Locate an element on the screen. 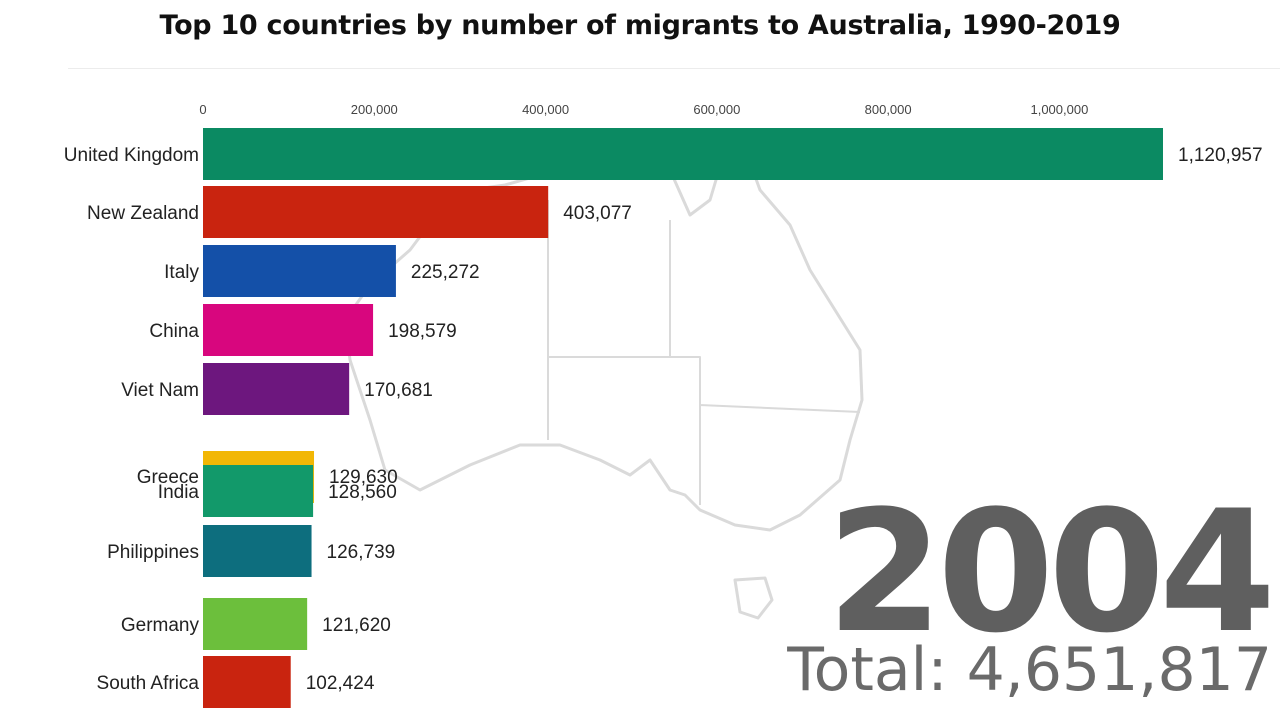 This screenshot has width=1280, height=720. category-label: China is located at coordinates (174, 331).